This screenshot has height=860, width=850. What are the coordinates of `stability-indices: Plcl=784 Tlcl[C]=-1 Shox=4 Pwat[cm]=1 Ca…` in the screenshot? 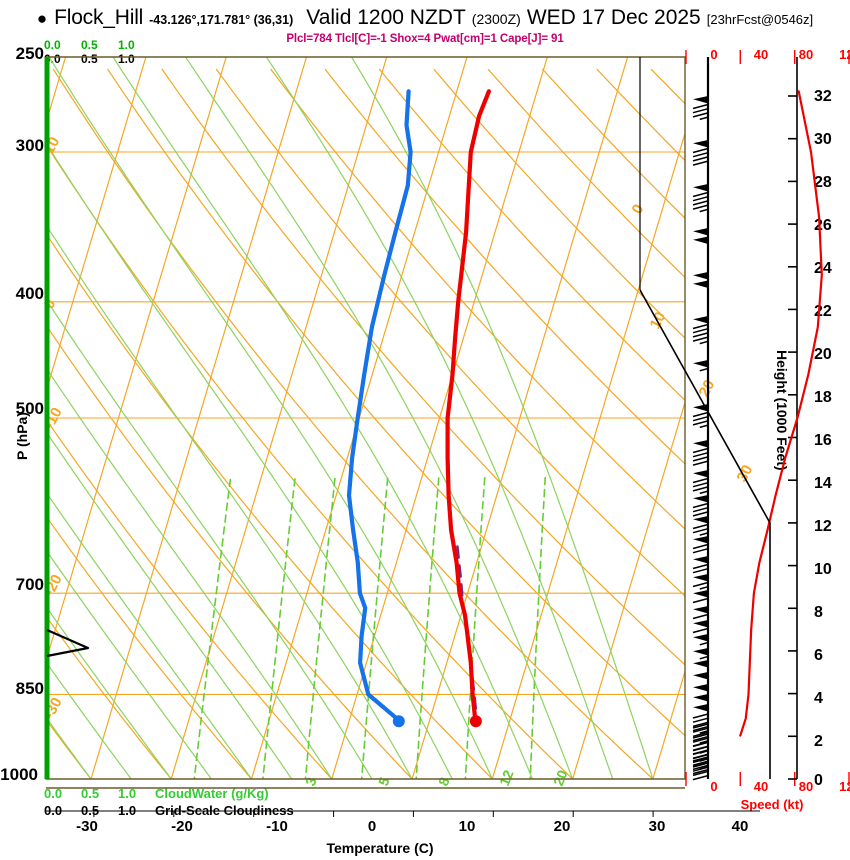 It's located at (425, 39).